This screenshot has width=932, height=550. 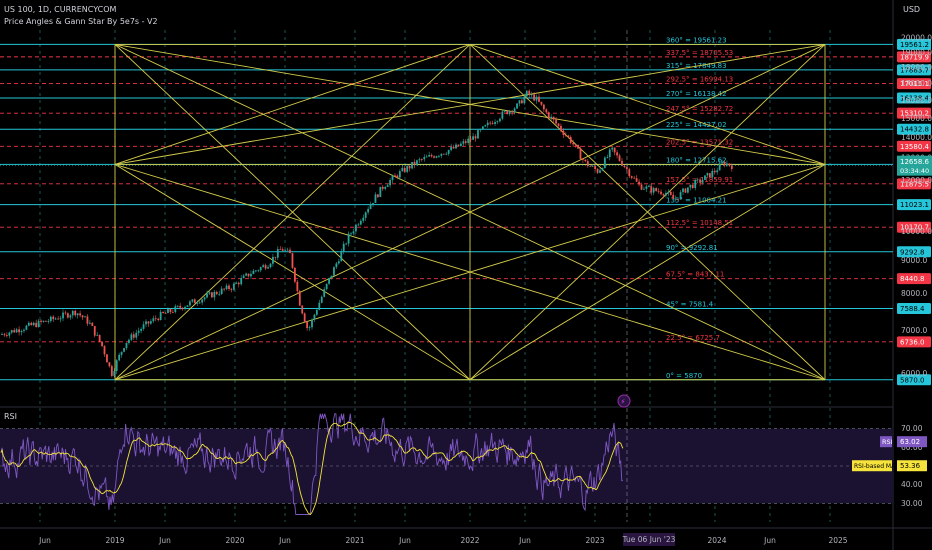 I want to click on time-tick-7: 2022, so click(x=469, y=540).